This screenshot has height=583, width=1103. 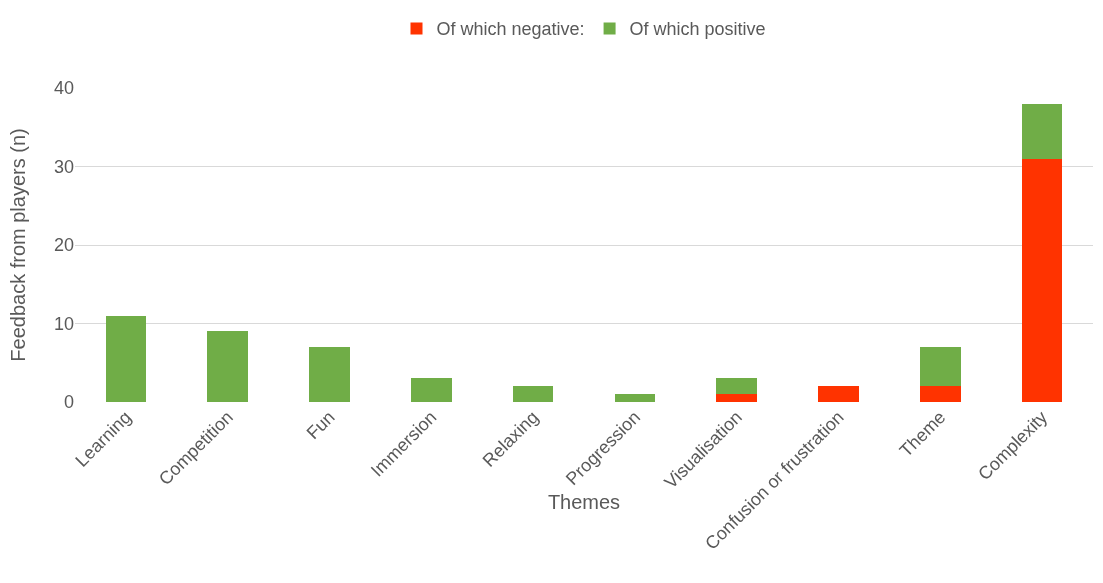 I want to click on y-tick-label: 10, so click(x=63, y=323).